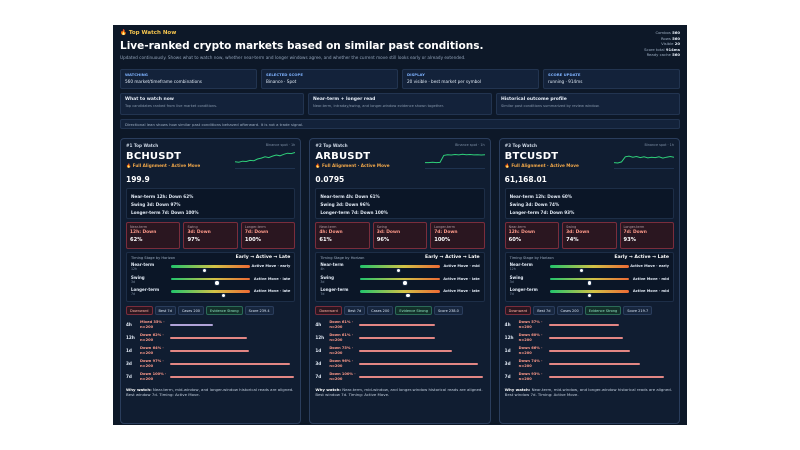 The image size is (800, 450). Describe the element at coordinates (544, 310) in the screenshot. I see `chip-best-window: Best 7d` at that location.